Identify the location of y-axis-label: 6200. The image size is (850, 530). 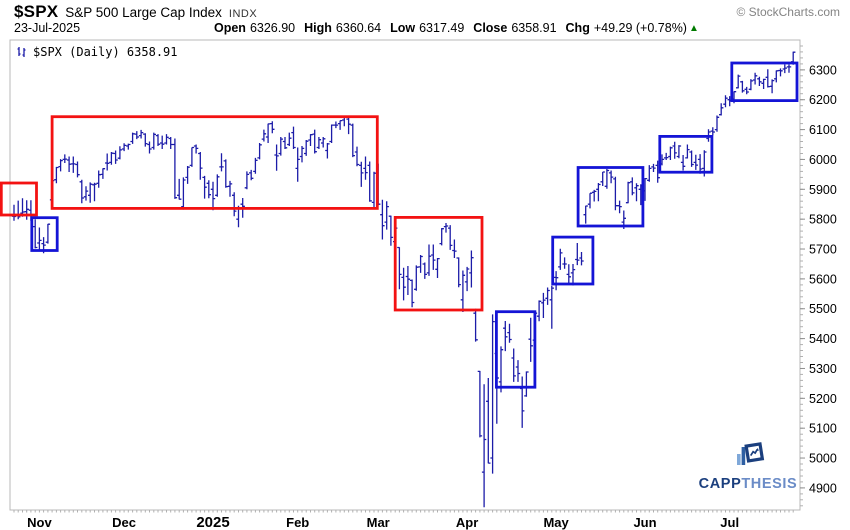
(823, 100).